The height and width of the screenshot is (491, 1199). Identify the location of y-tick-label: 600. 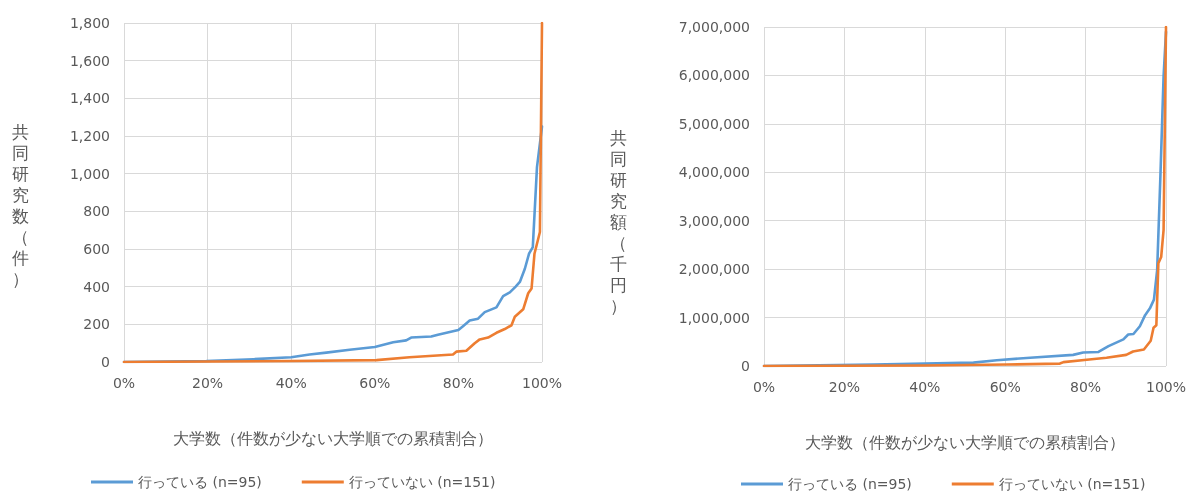
(96, 249).